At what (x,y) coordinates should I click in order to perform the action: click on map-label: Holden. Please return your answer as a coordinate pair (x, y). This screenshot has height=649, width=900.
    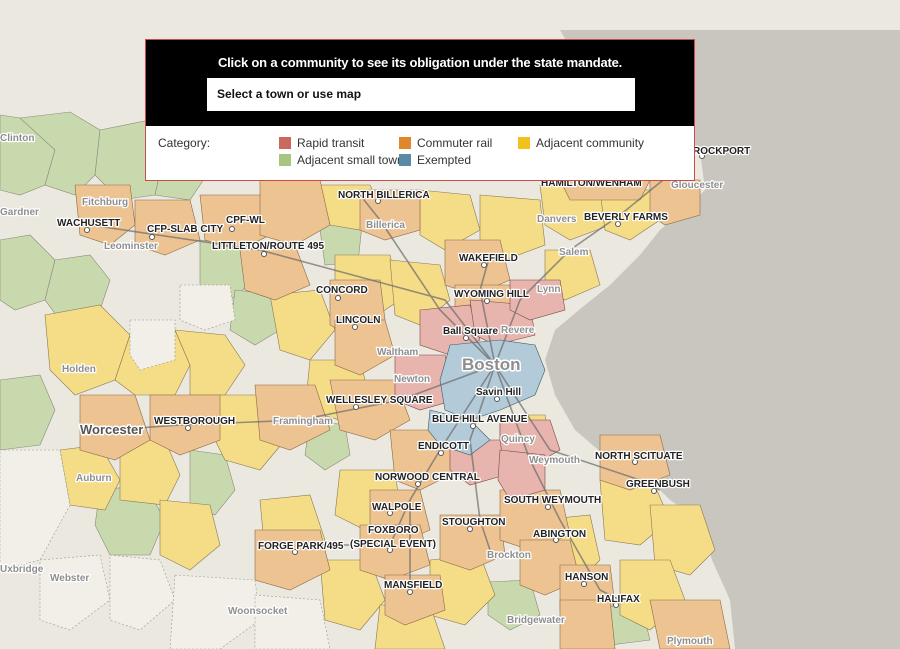
    Looking at the image, I should click on (79, 369).